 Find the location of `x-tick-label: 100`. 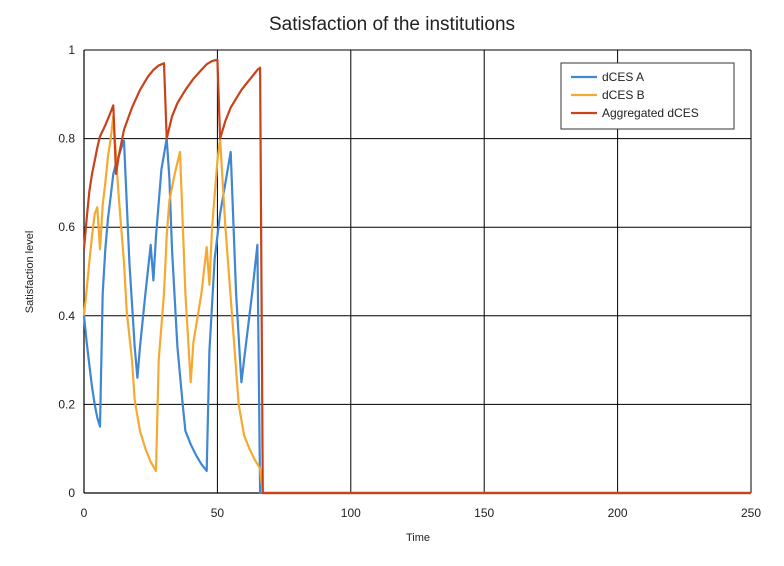

x-tick-label: 100 is located at coordinates (351, 513).